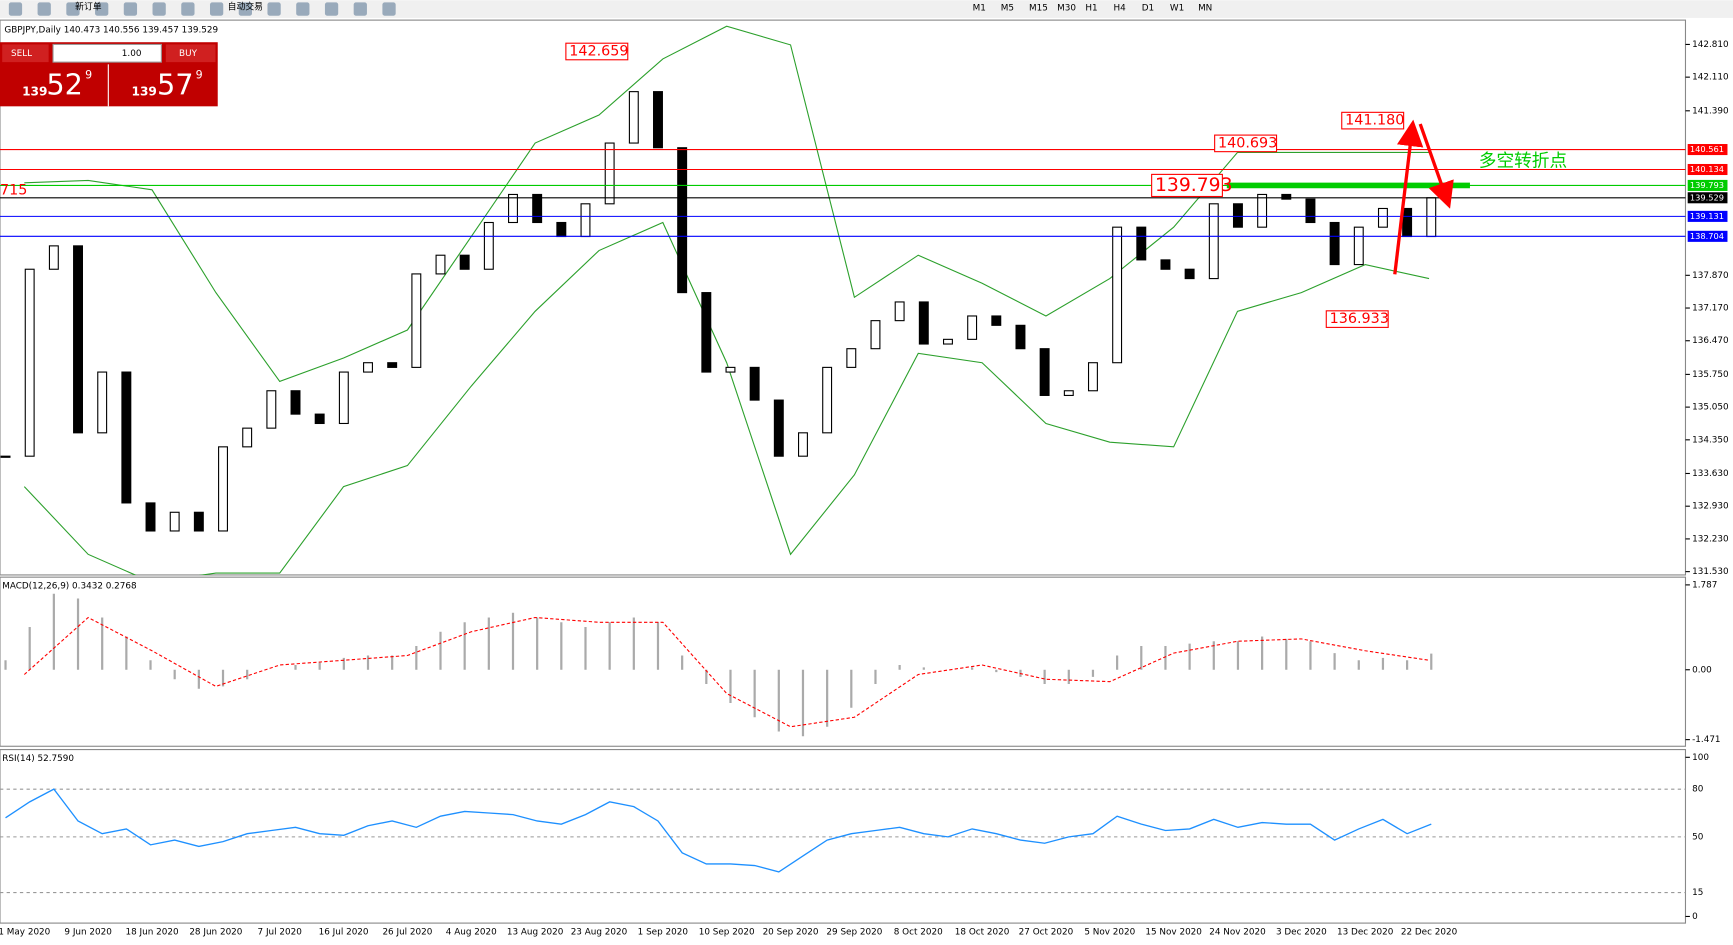 The height and width of the screenshot is (945, 1733). Describe the element at coordinates (1301, 932) in the screenshot. I see `x-tick-label: 3 Dec 2020` at that location.